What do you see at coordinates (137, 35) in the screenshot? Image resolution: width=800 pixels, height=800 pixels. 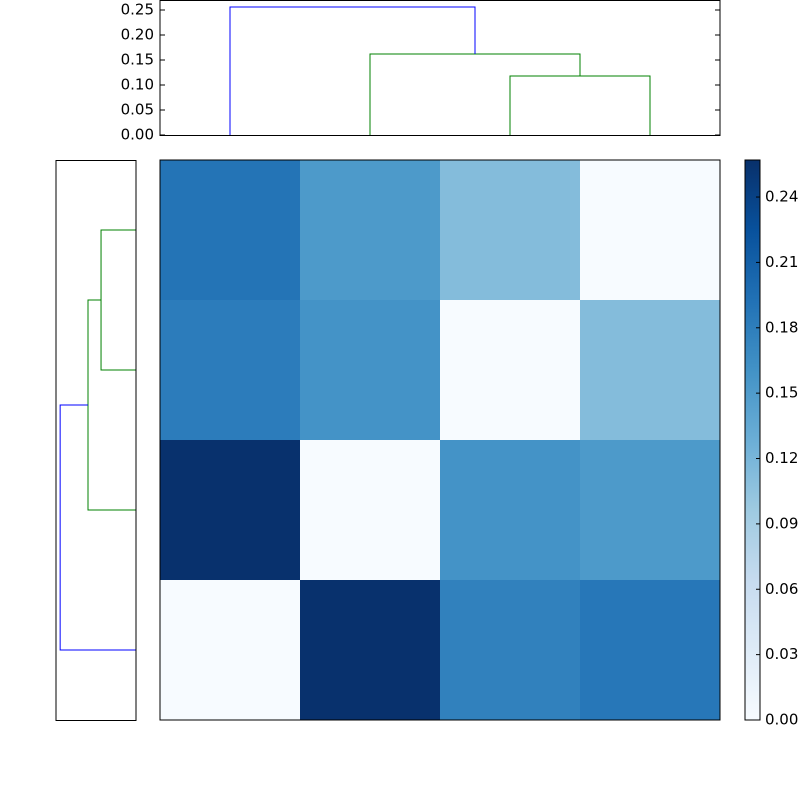 I see `y-tick-label: 0.20` at bounding box center [137, 35].